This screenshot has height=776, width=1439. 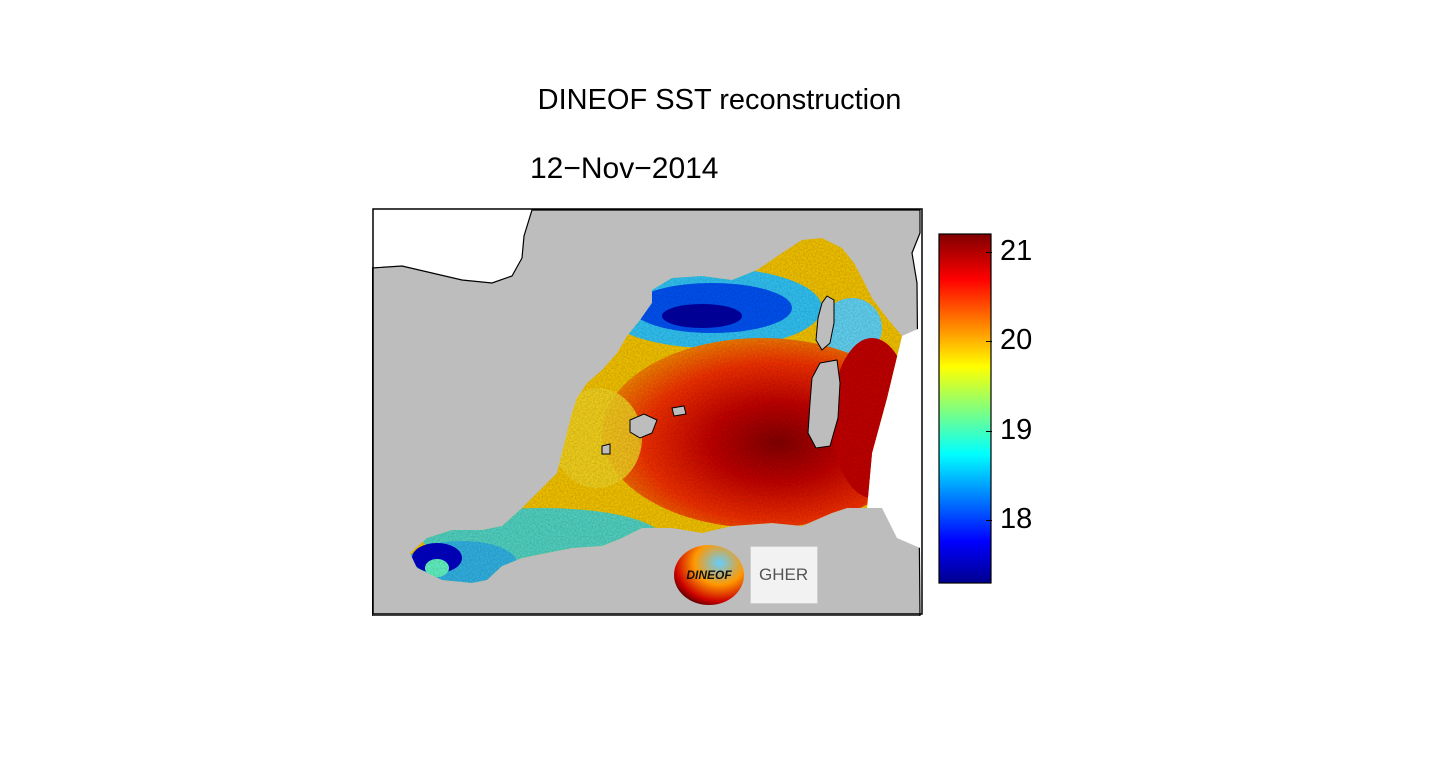 I want to click on island-mallorca, so click(x=643, y=426).